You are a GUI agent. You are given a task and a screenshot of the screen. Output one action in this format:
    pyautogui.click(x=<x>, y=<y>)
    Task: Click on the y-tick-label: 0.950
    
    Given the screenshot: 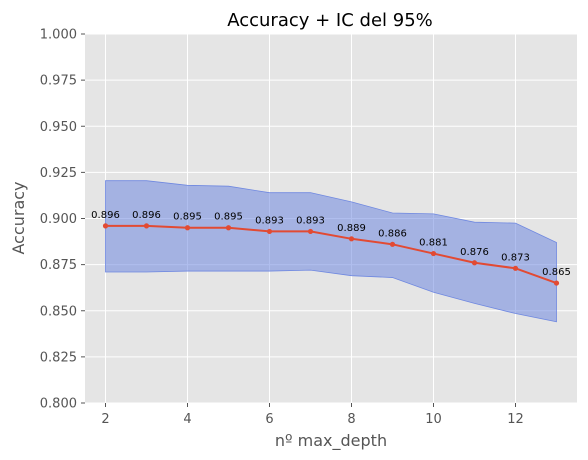 What is the action you would take?
    pyautogui.click(x=58, y=127)
    